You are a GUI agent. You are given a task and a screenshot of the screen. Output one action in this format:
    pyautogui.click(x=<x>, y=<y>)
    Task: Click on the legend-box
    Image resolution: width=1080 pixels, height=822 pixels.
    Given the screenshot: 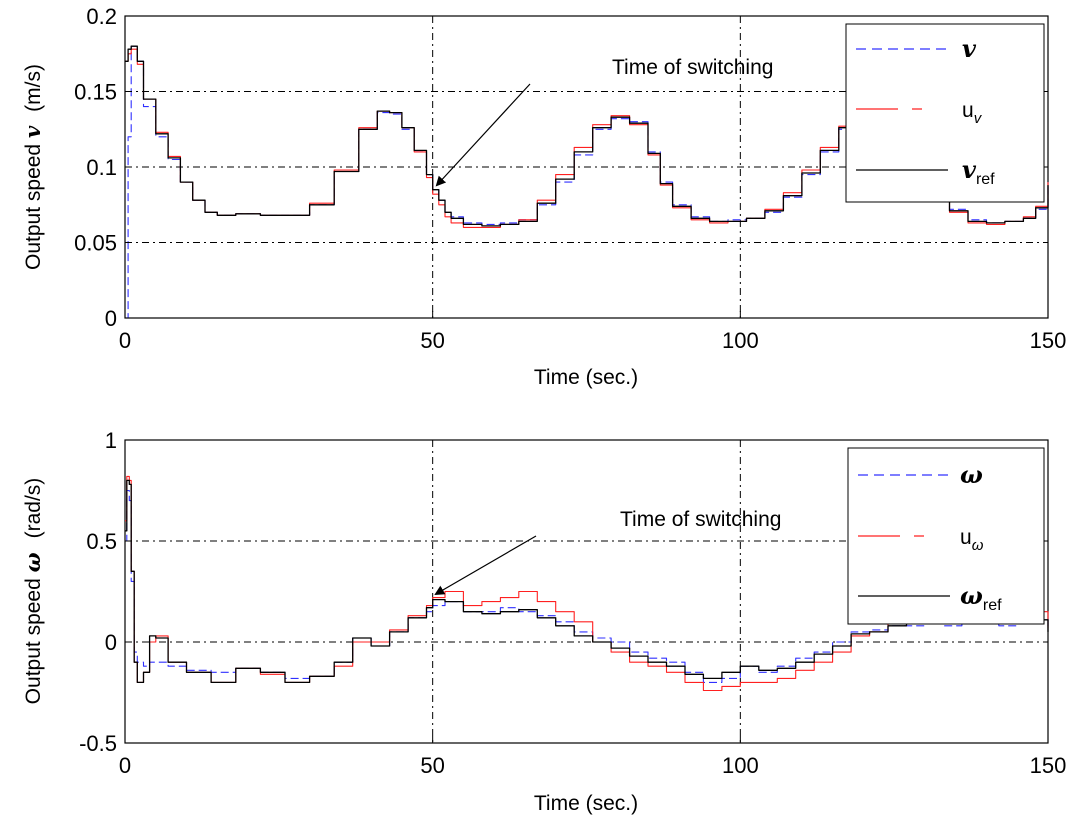 What is the action you would take?
    pyautogui.click(x=945, y=113)
    